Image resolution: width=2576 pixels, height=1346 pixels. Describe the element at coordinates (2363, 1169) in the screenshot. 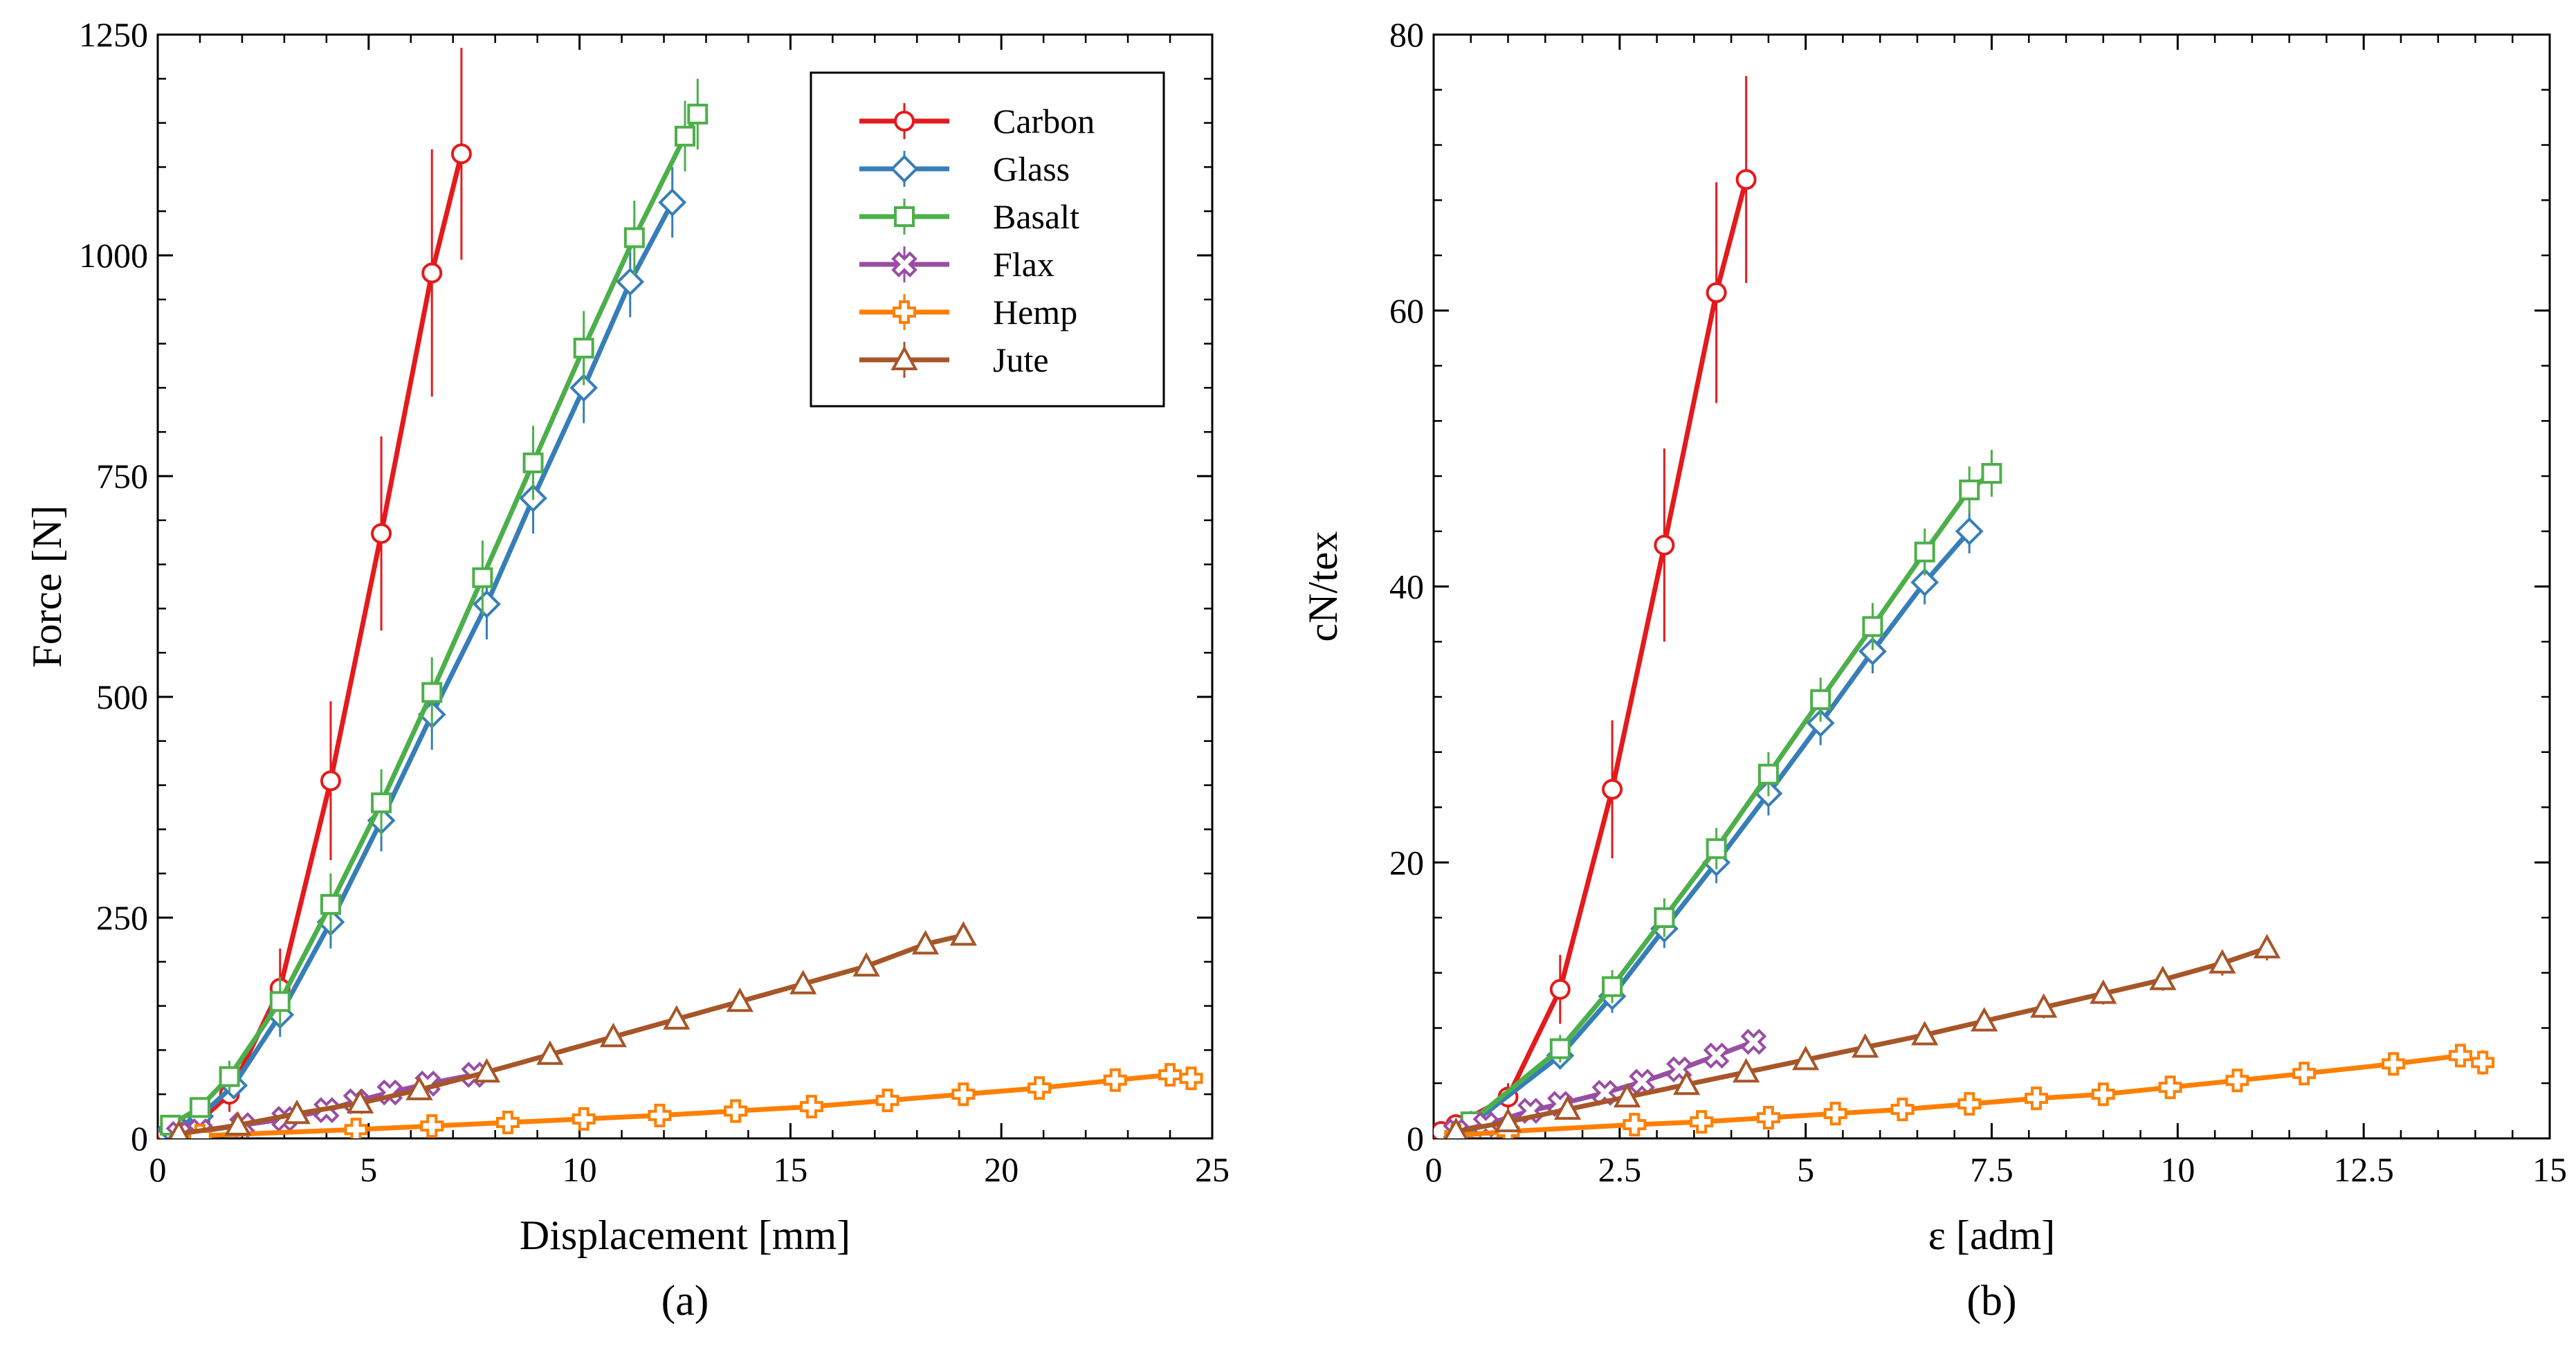

I see `x-tick-label: 12.5` at that location.